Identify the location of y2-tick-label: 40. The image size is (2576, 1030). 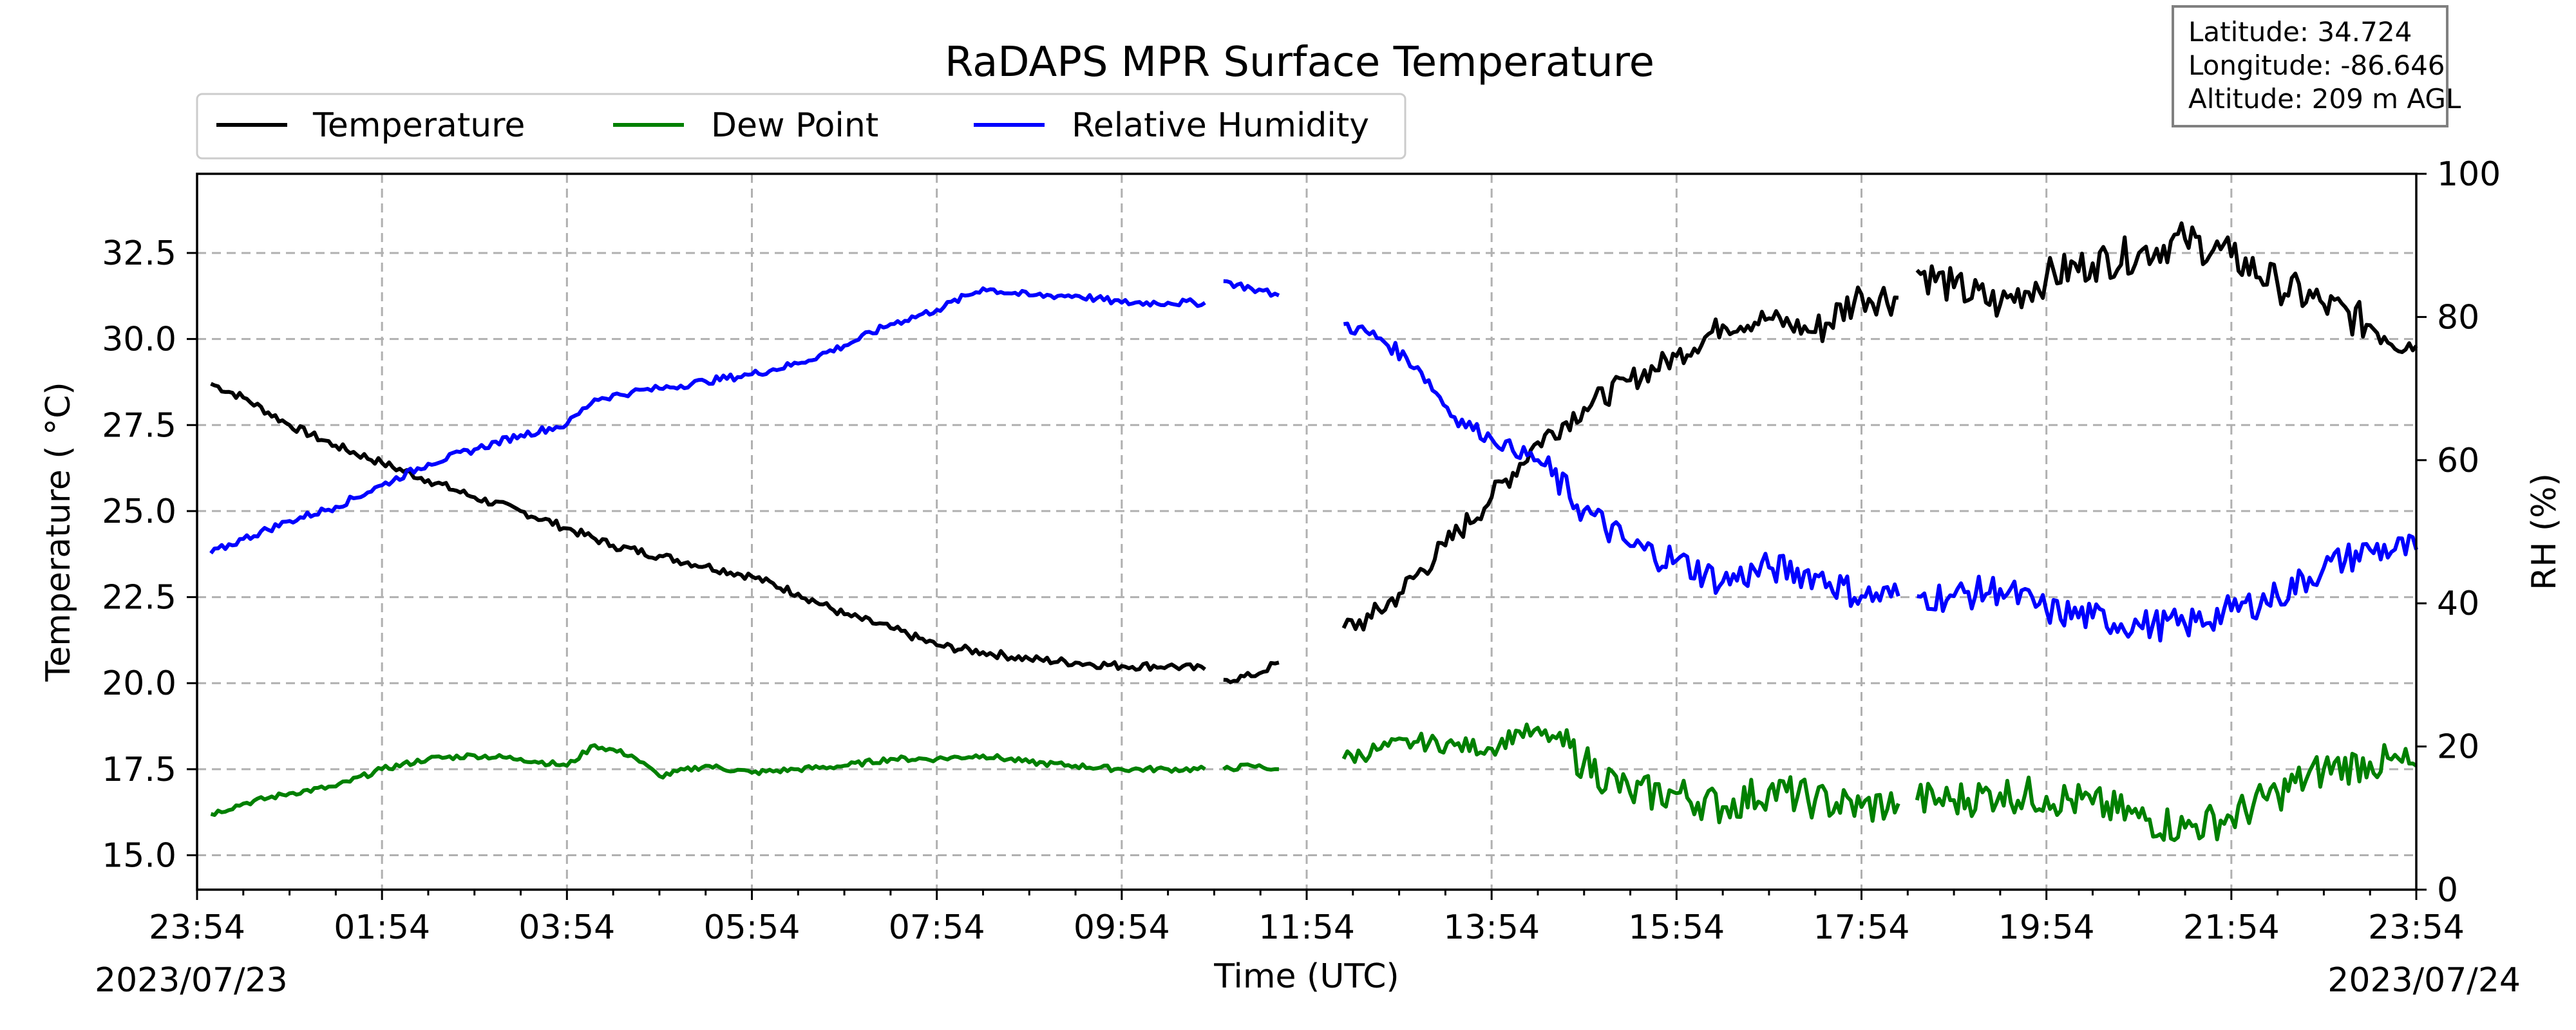
(2458, 604).